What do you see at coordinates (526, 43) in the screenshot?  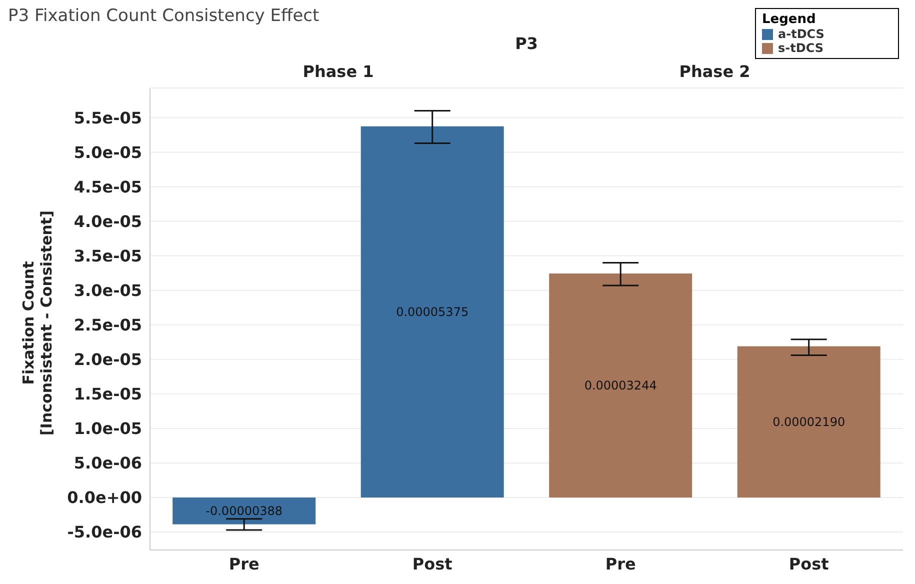 I see `text: P3` at bounding box center [526, 43].